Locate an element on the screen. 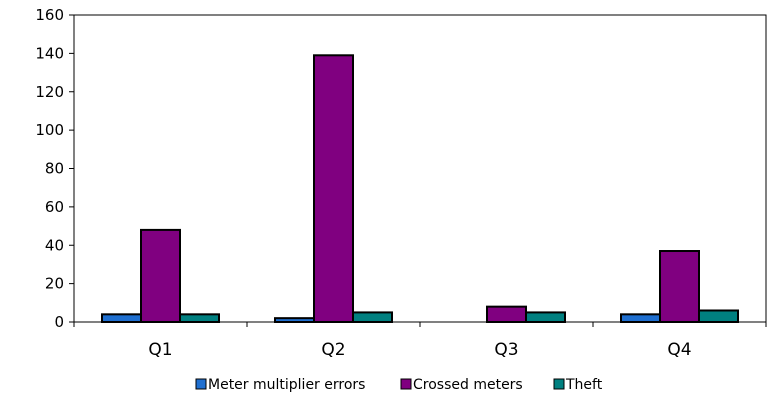 This screenshot has width=774, height=398. x-category-label: Q4 is located at coordinates (679, 350).